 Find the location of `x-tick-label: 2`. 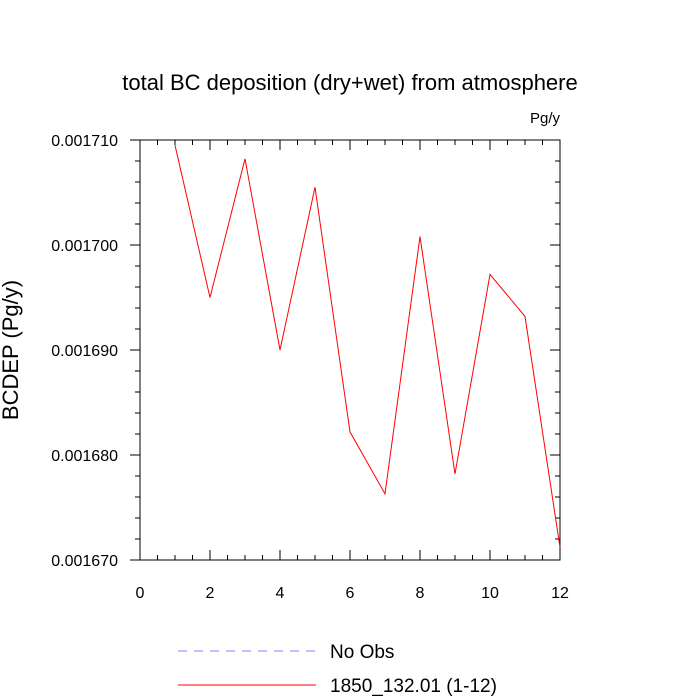

x-tick-label: 2 is located at coordinates (210, 593).